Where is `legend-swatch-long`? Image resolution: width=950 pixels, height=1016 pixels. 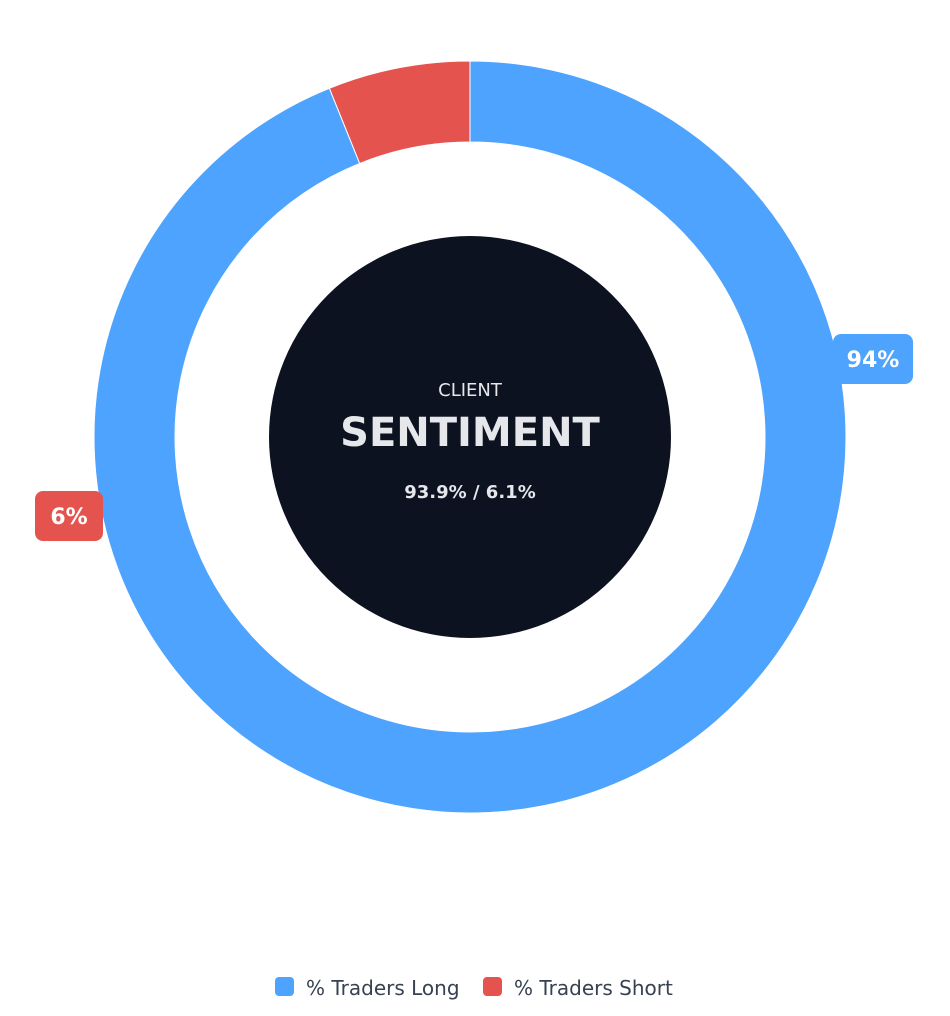 legend-swatch-long is located at coordinates (284, 986).